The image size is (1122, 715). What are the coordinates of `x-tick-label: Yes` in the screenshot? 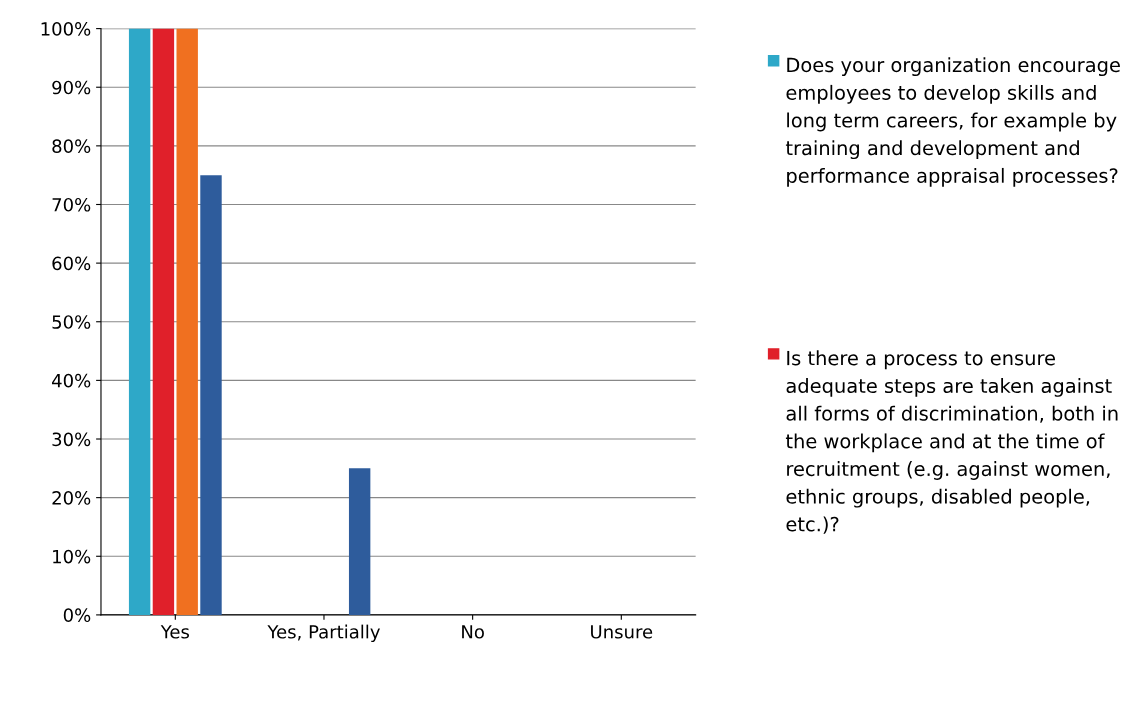 It's located at (175, 632).